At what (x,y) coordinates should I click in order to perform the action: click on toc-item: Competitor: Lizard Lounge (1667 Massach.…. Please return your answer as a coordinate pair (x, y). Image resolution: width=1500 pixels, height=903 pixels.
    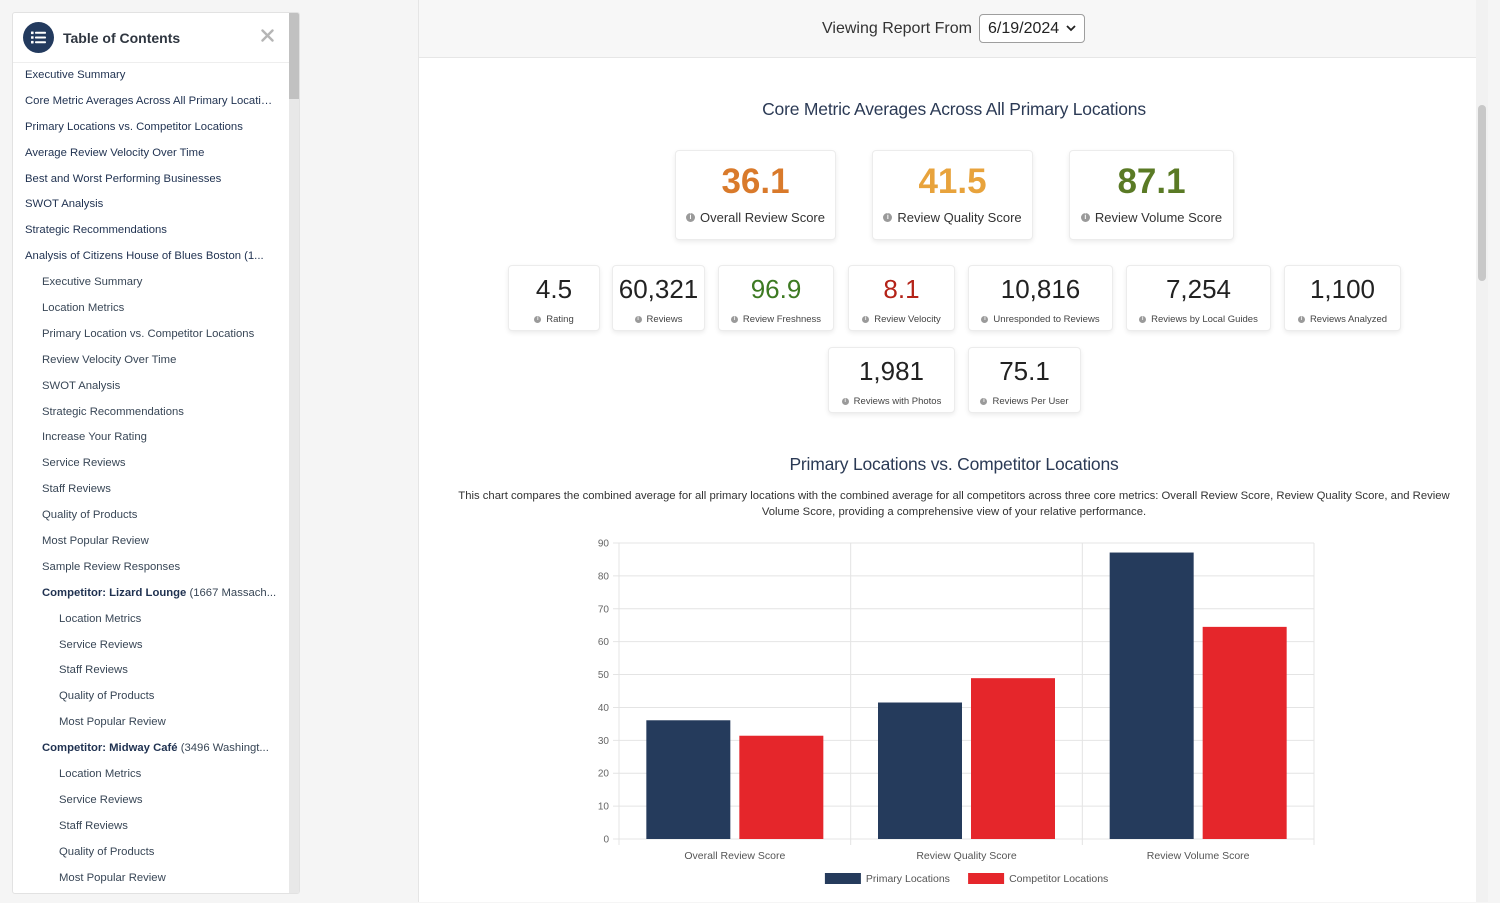
    Looking at the image, I should click on (151, 594).